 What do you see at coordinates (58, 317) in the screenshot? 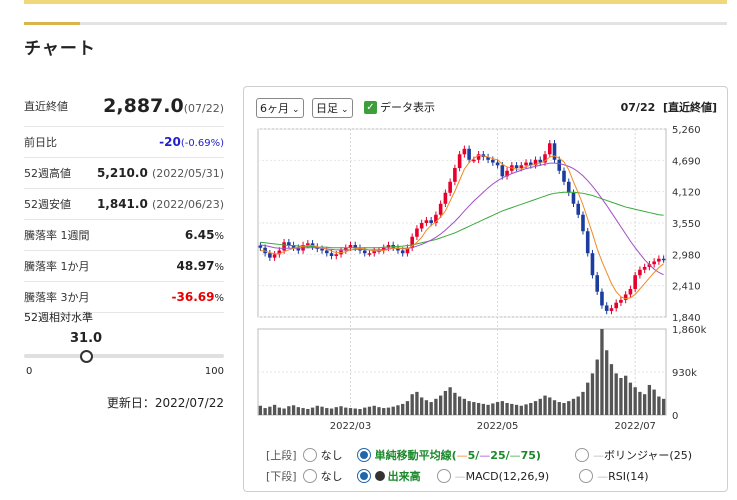
I see `relative-level-label: 52週相対水準` at bounding box center [58, 317].